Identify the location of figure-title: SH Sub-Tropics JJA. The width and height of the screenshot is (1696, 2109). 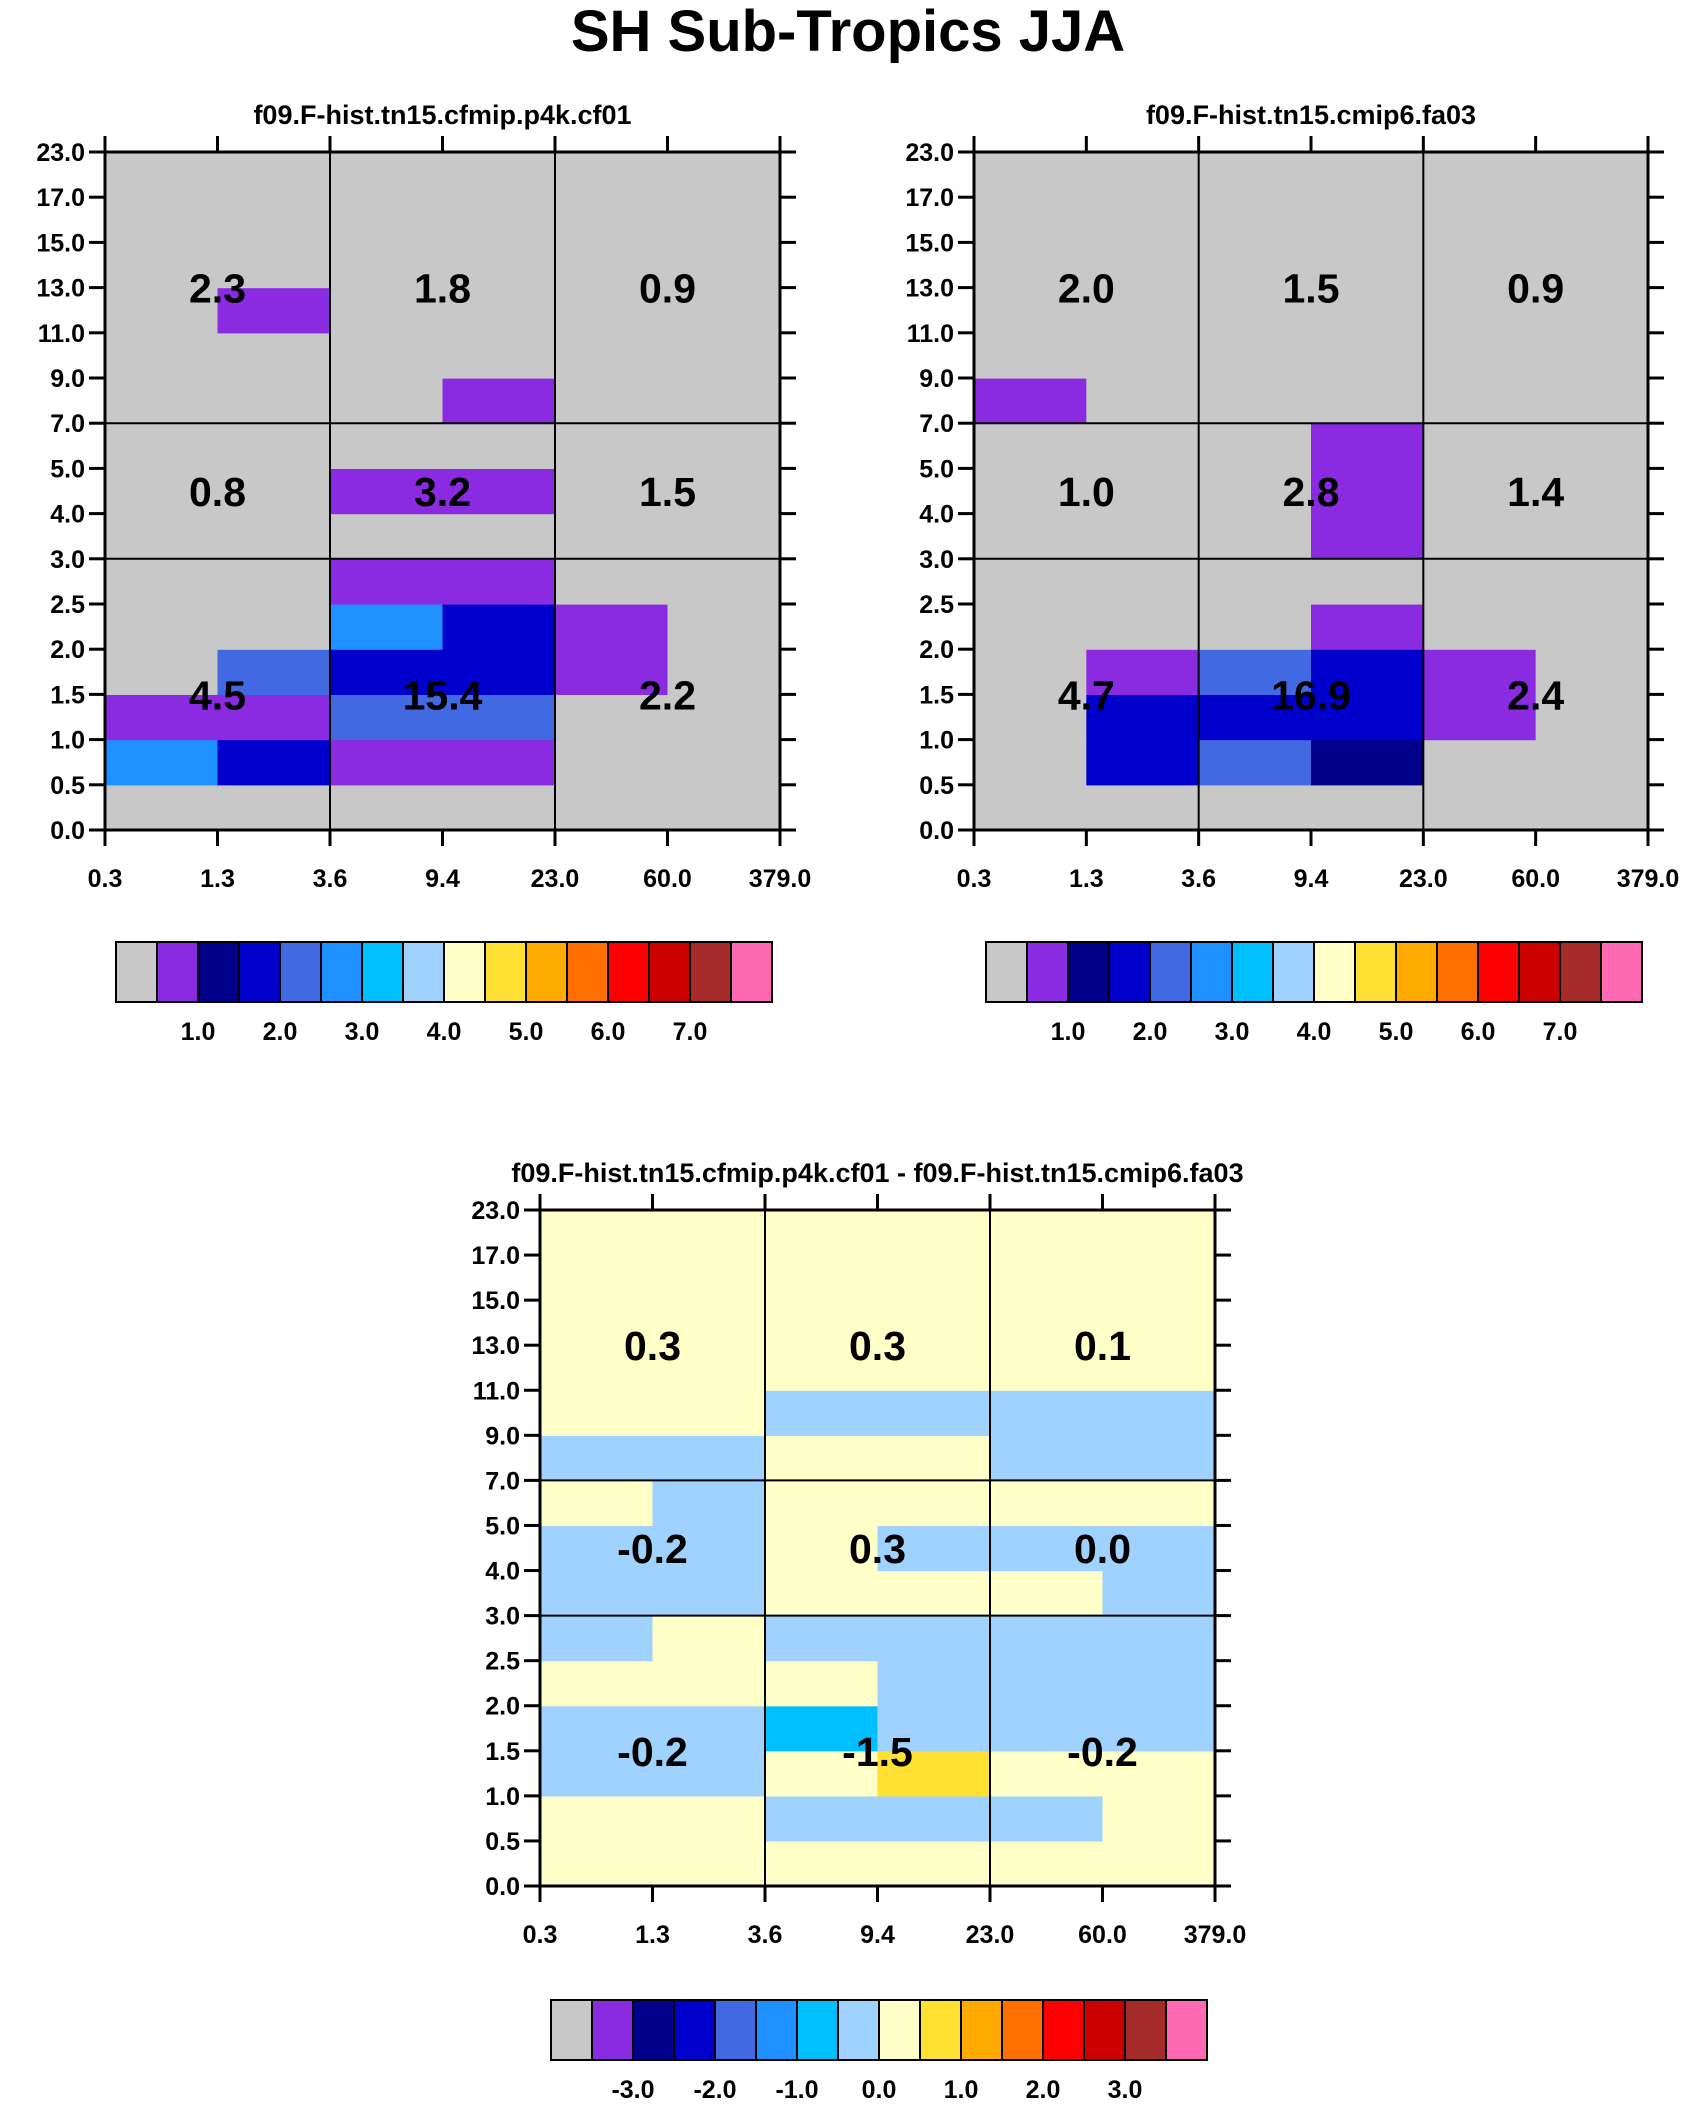
(848, 32).